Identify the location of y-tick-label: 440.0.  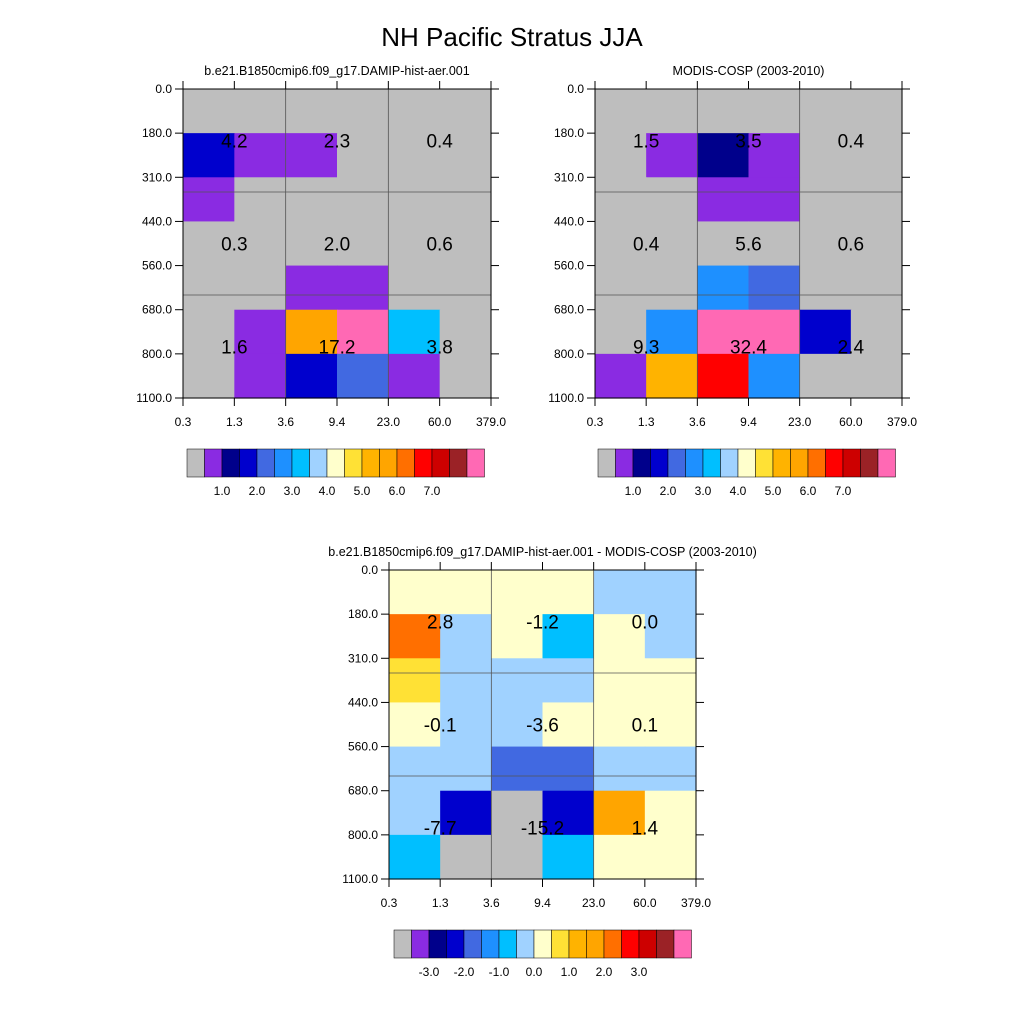
(569, 221).